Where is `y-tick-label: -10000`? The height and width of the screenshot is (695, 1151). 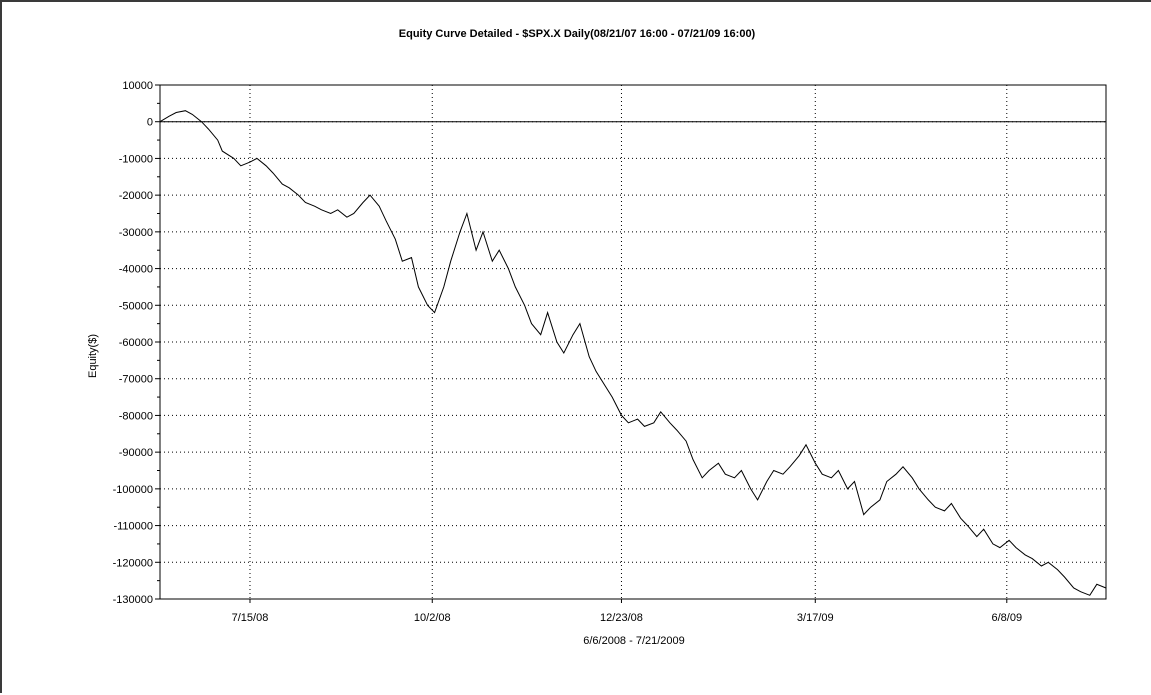
y-tick-label: -10000 is located at coordinates (136, 159).